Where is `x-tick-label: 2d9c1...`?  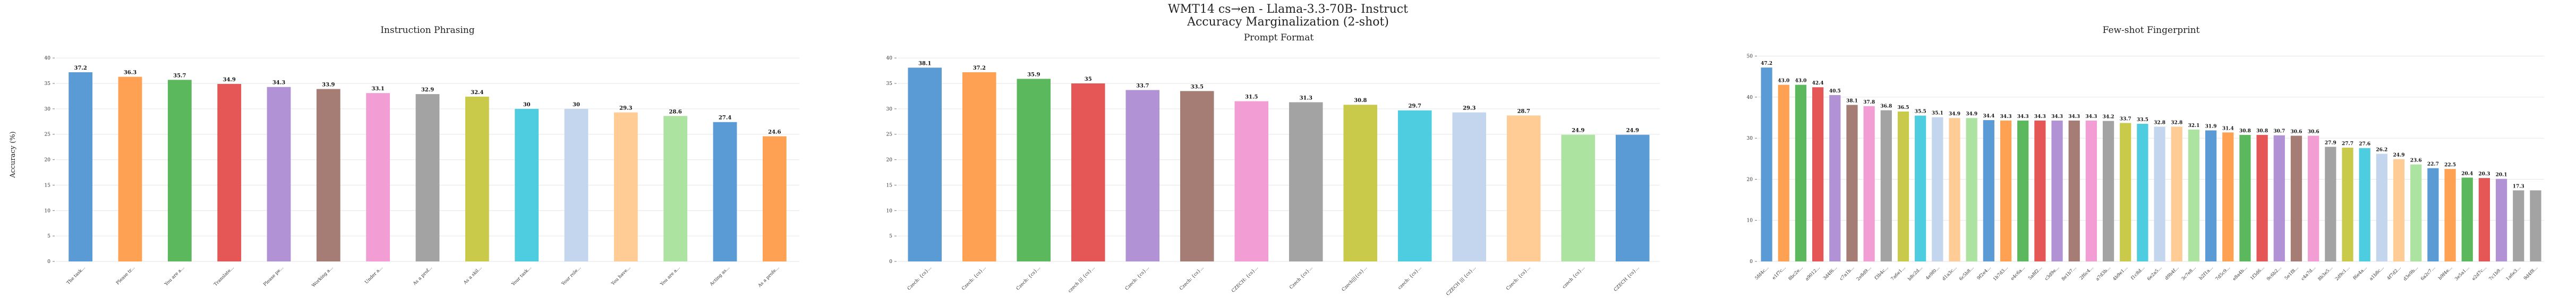
x-tick-label: 2d9c1... is located at coordinates (2342, 273).